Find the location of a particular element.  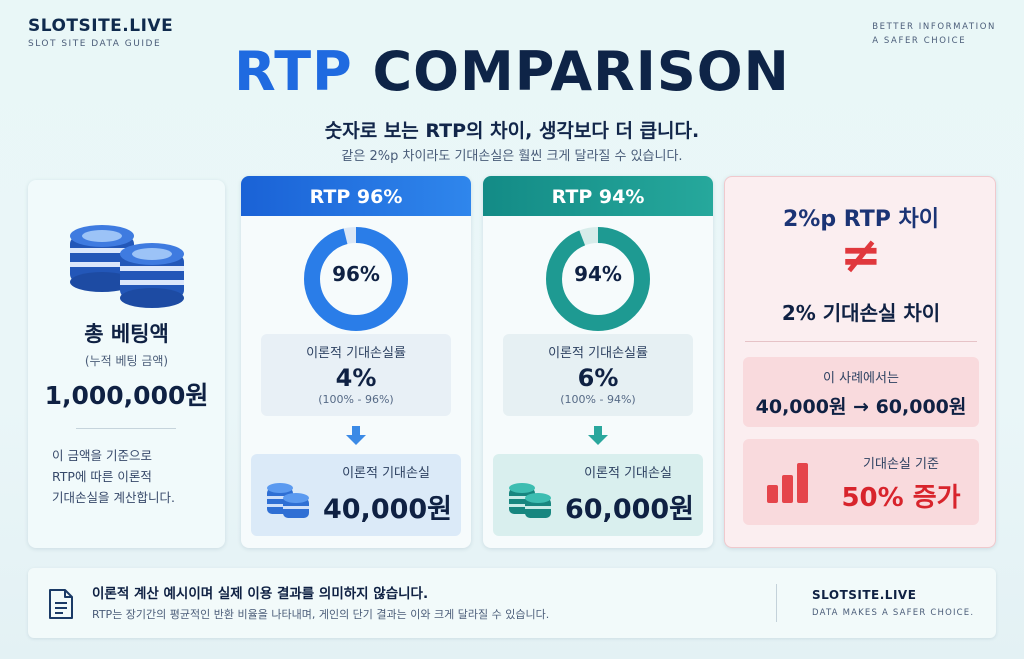

case-label: 이 사례에서는 is located at coordinates (861, 378).